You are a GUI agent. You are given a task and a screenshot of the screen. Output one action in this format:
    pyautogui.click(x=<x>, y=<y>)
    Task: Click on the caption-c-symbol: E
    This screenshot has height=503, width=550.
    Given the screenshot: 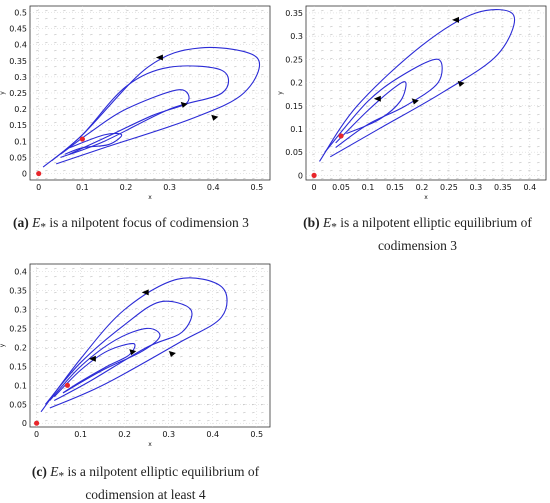 What is the action you would take?
    pyautogui.click(x=54, y=471)
    